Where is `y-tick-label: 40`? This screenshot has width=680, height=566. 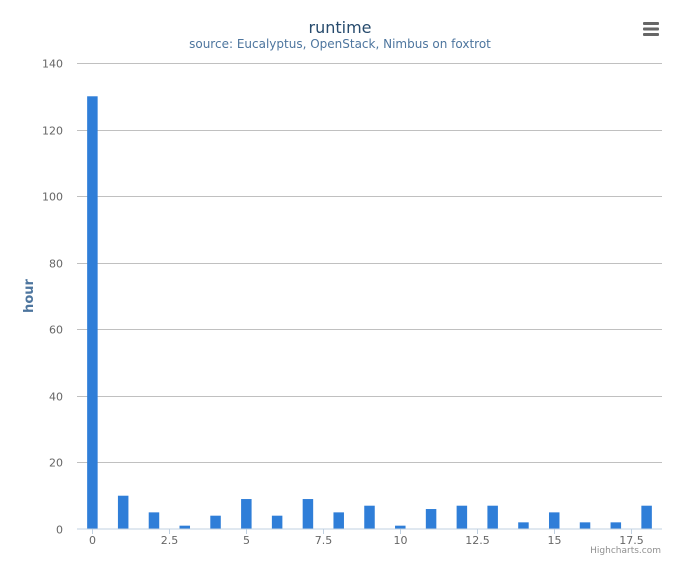
y-tick-label: 40 is located at coordinates (56, 397).